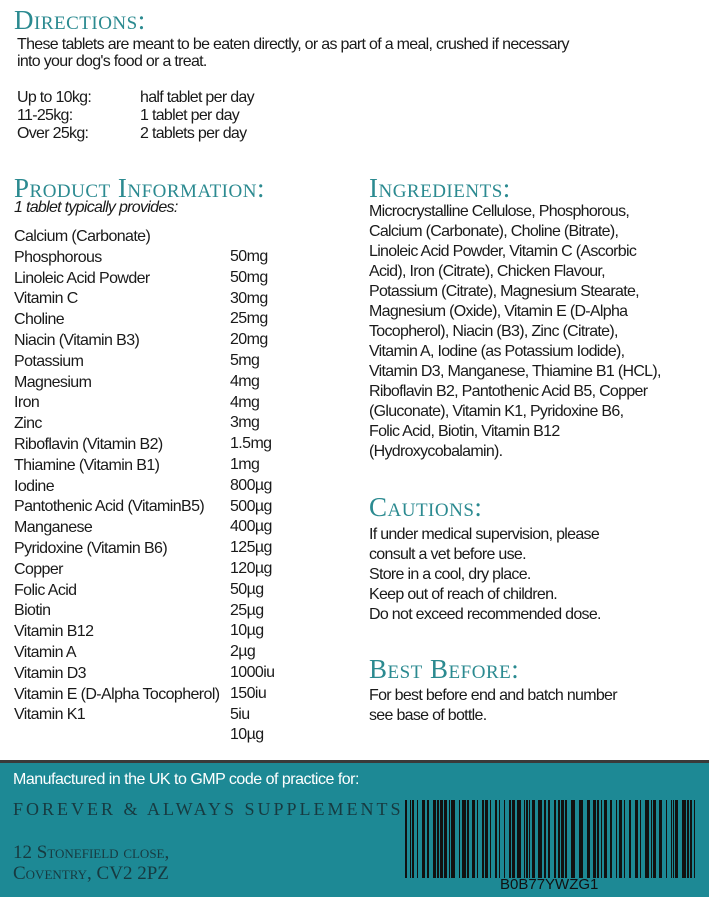 The image size is (709, 897). I want to click on ingredients-line: Vitamin A, Iodine (as Potassium Iodide),, so click(497, 351).